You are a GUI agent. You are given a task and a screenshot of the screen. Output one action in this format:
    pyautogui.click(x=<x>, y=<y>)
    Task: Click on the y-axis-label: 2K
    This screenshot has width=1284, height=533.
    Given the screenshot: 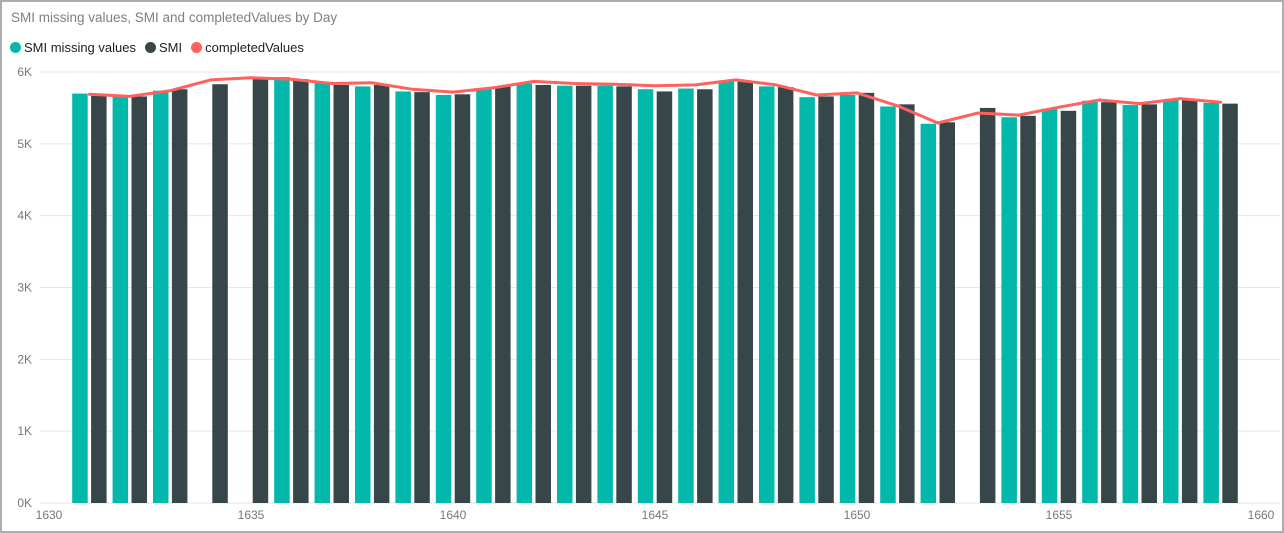 What is the action you would take?
    pyautogui.click(x=24, y=359)
    